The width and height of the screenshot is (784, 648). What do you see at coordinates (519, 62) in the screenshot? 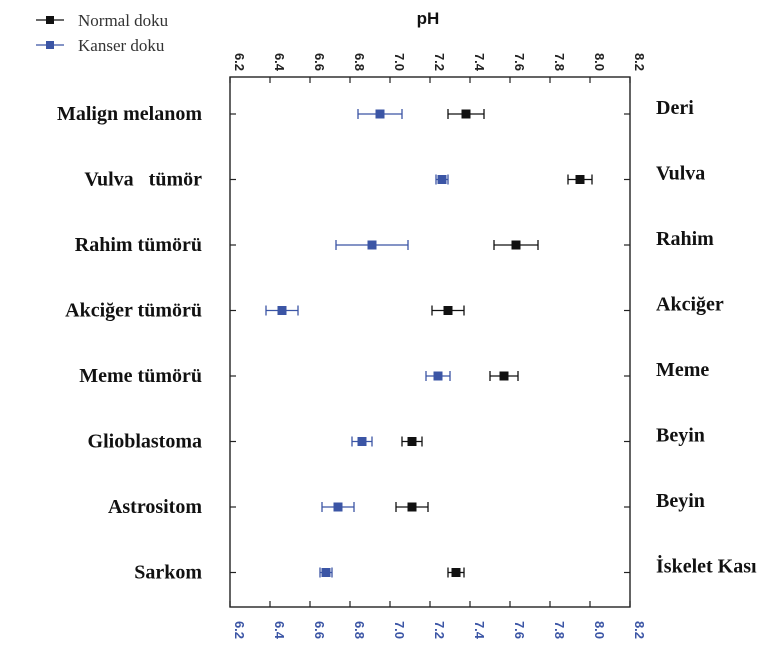
I see `x-tick-label-top: 7.6` at bounding box center [519, 62].